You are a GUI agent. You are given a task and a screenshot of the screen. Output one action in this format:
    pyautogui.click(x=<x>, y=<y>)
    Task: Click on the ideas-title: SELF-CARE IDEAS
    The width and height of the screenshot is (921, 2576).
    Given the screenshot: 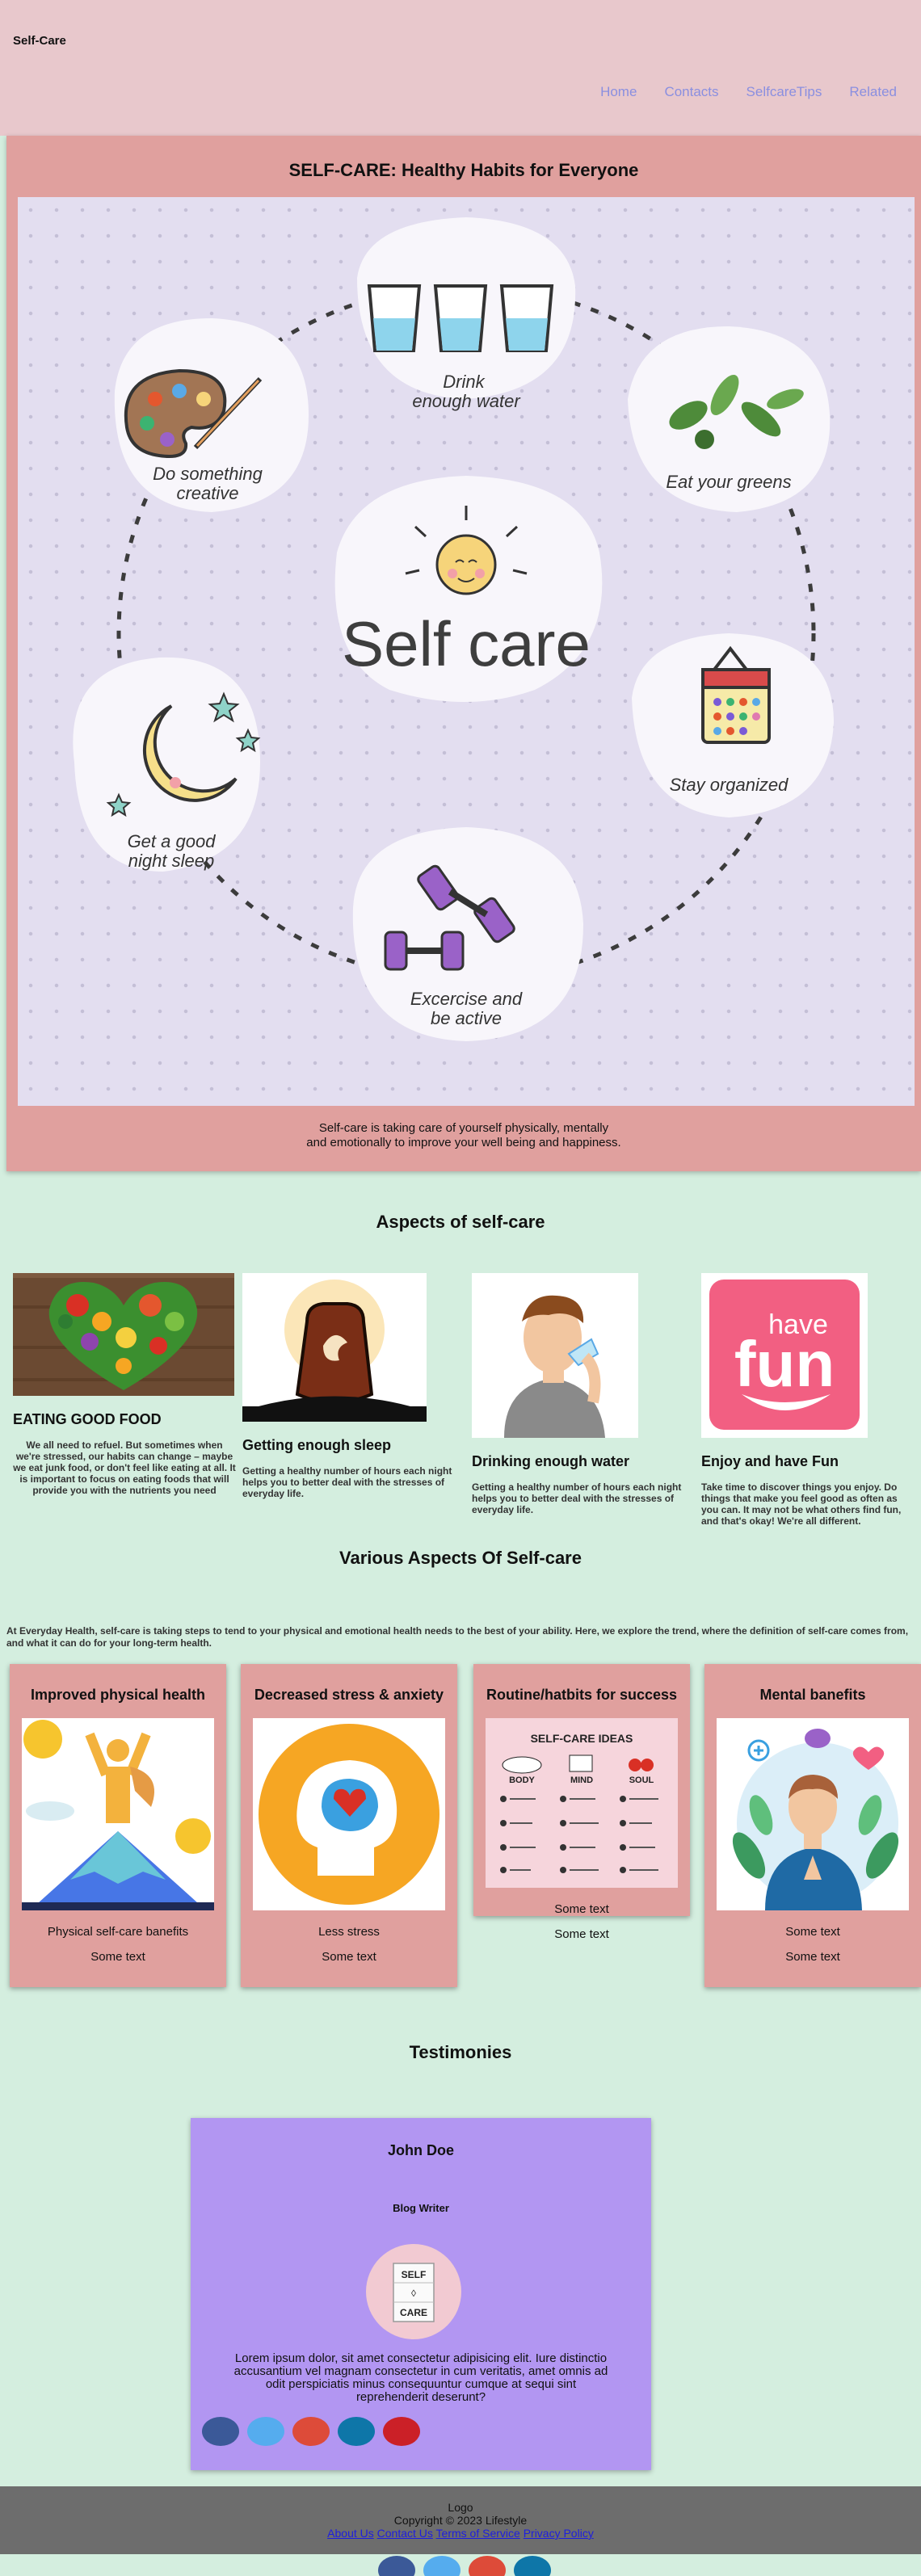 What is the action you would take?
    pyautogui.click(x=582, y=1738)
    